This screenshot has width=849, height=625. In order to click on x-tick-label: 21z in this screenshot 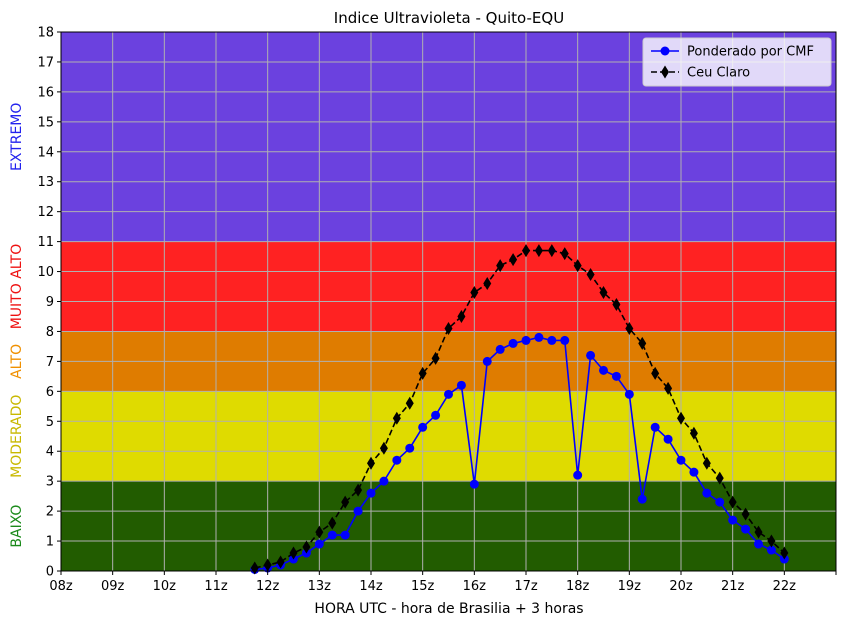, I will do `click(733, 586)`.